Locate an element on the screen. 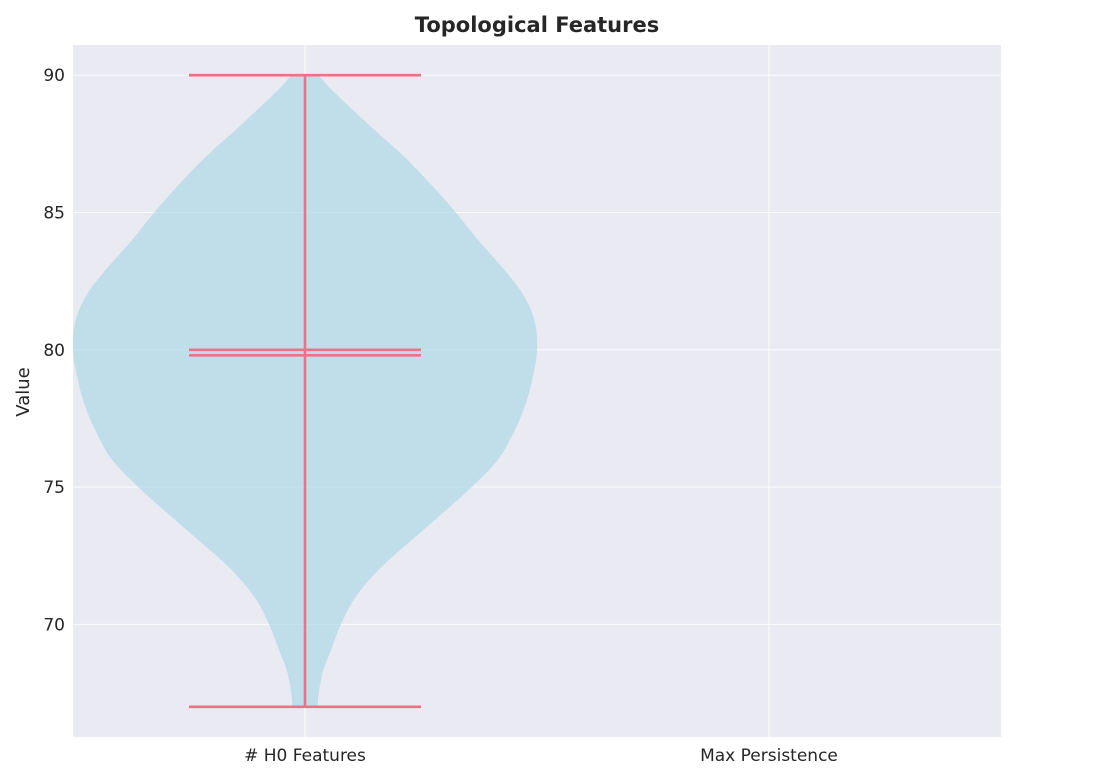  y-tick-label: 90 is located at coordinates (54, 76).